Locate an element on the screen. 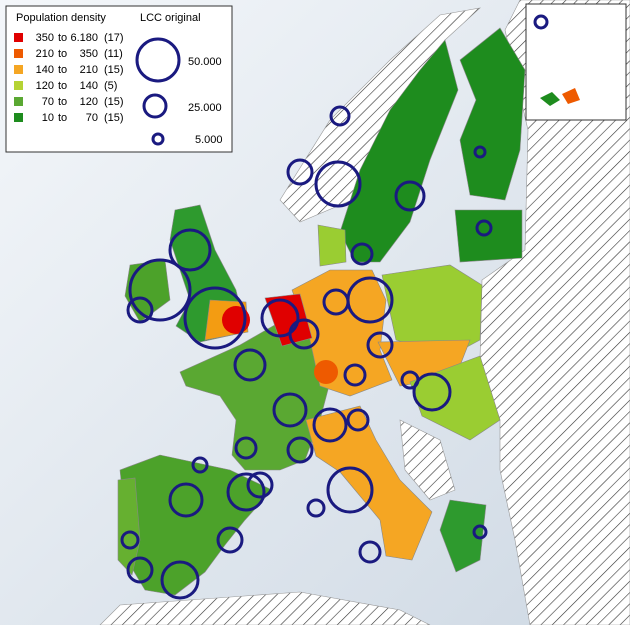 This screenshot has height=625, width=630. legend-to: 6.180 is located at coordinates (84, 38).